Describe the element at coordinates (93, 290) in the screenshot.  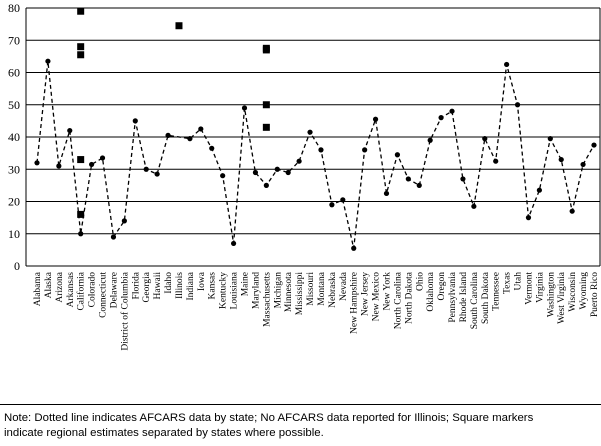
I see `x-tick-label: Colorado` at that location.